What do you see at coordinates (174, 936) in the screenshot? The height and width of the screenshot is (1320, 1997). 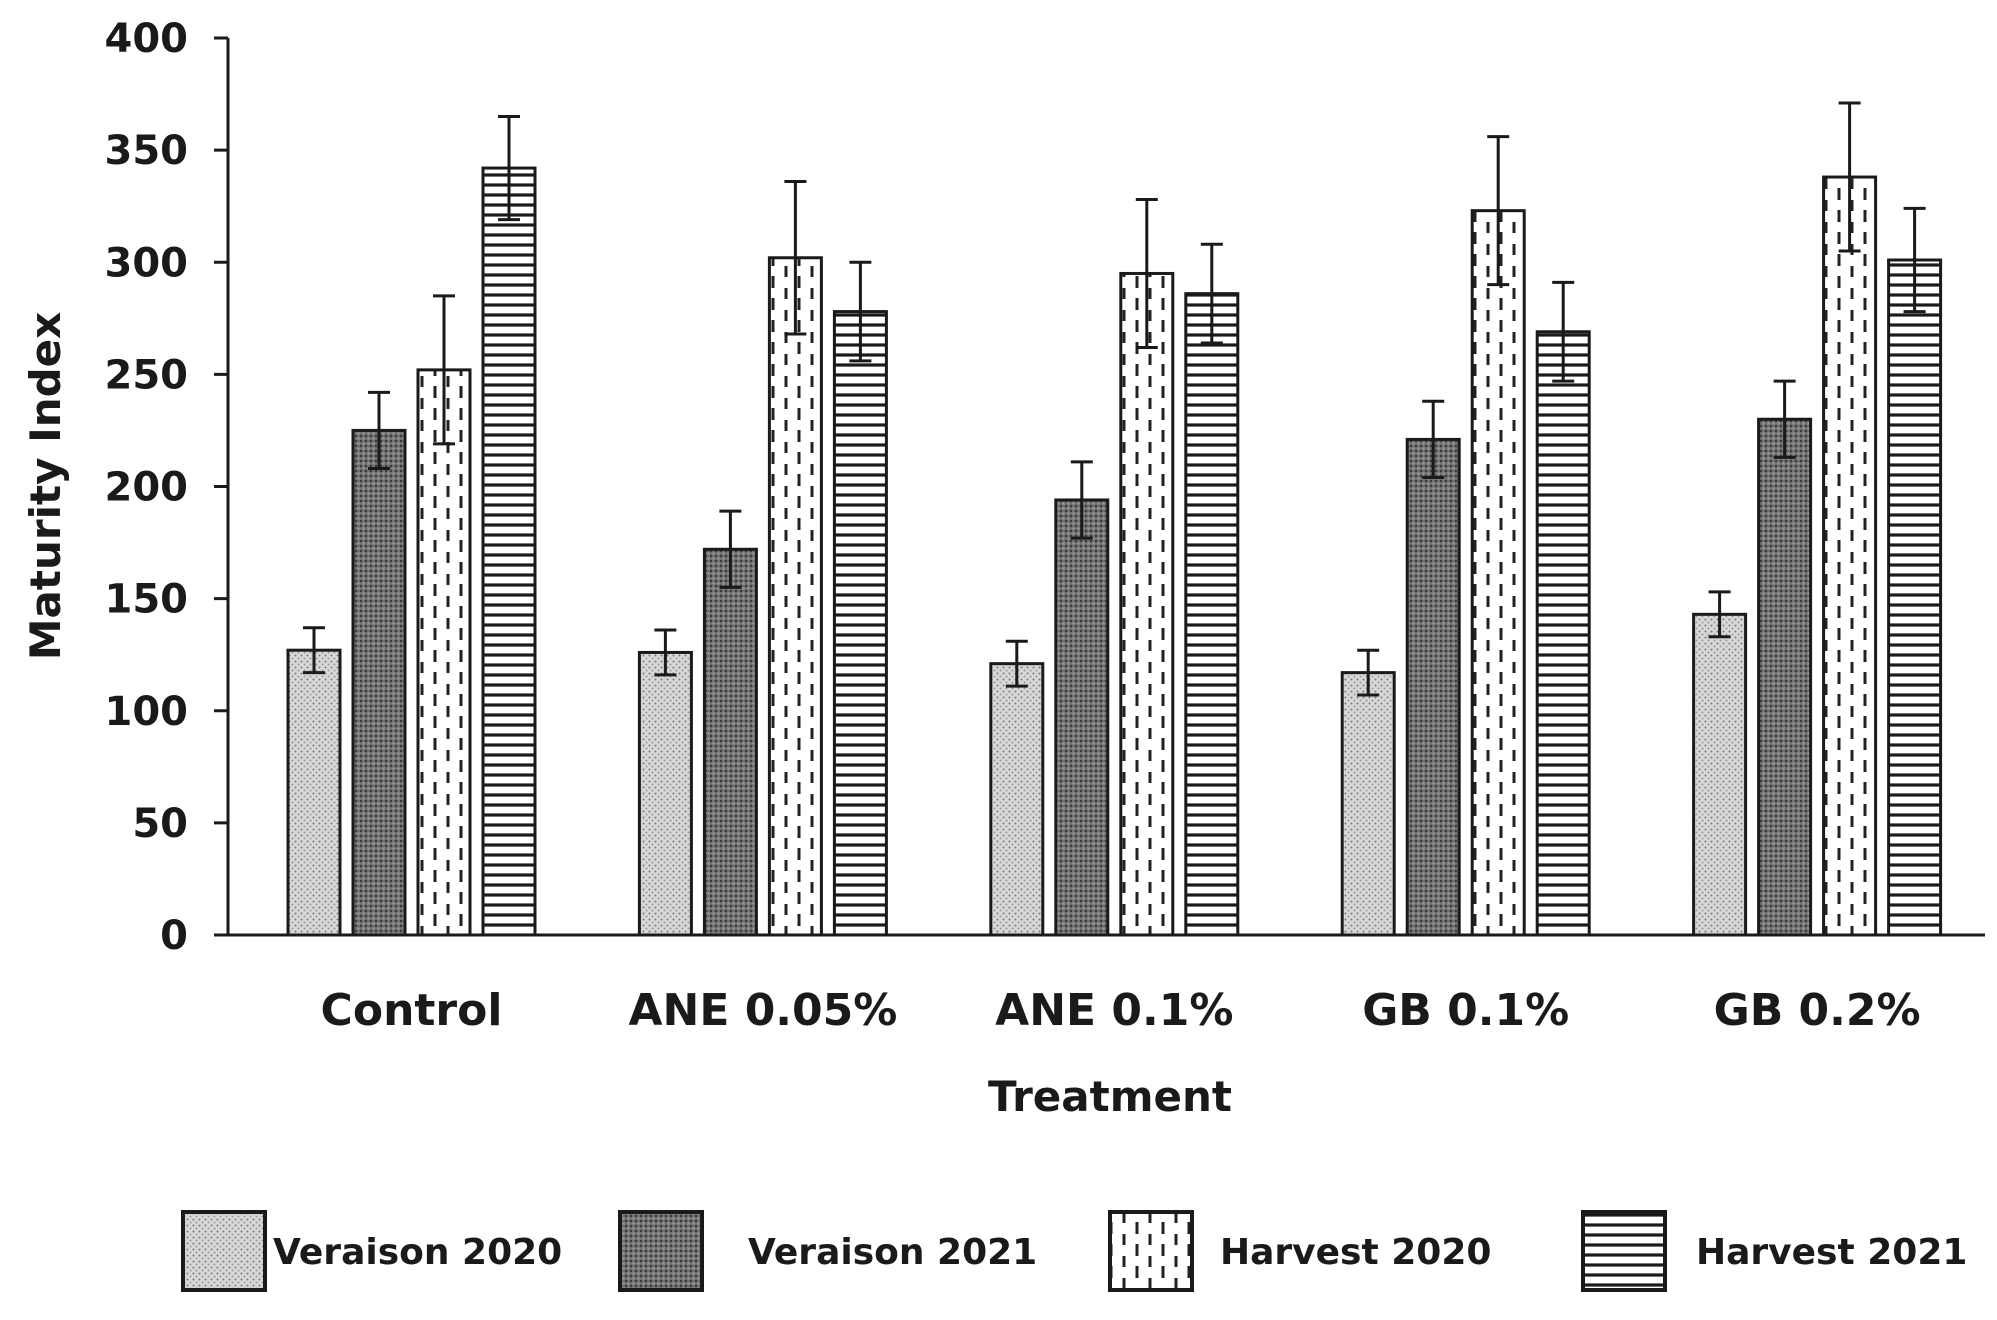 I see `y-tick-label: 0` at bounding box center [174, 936].